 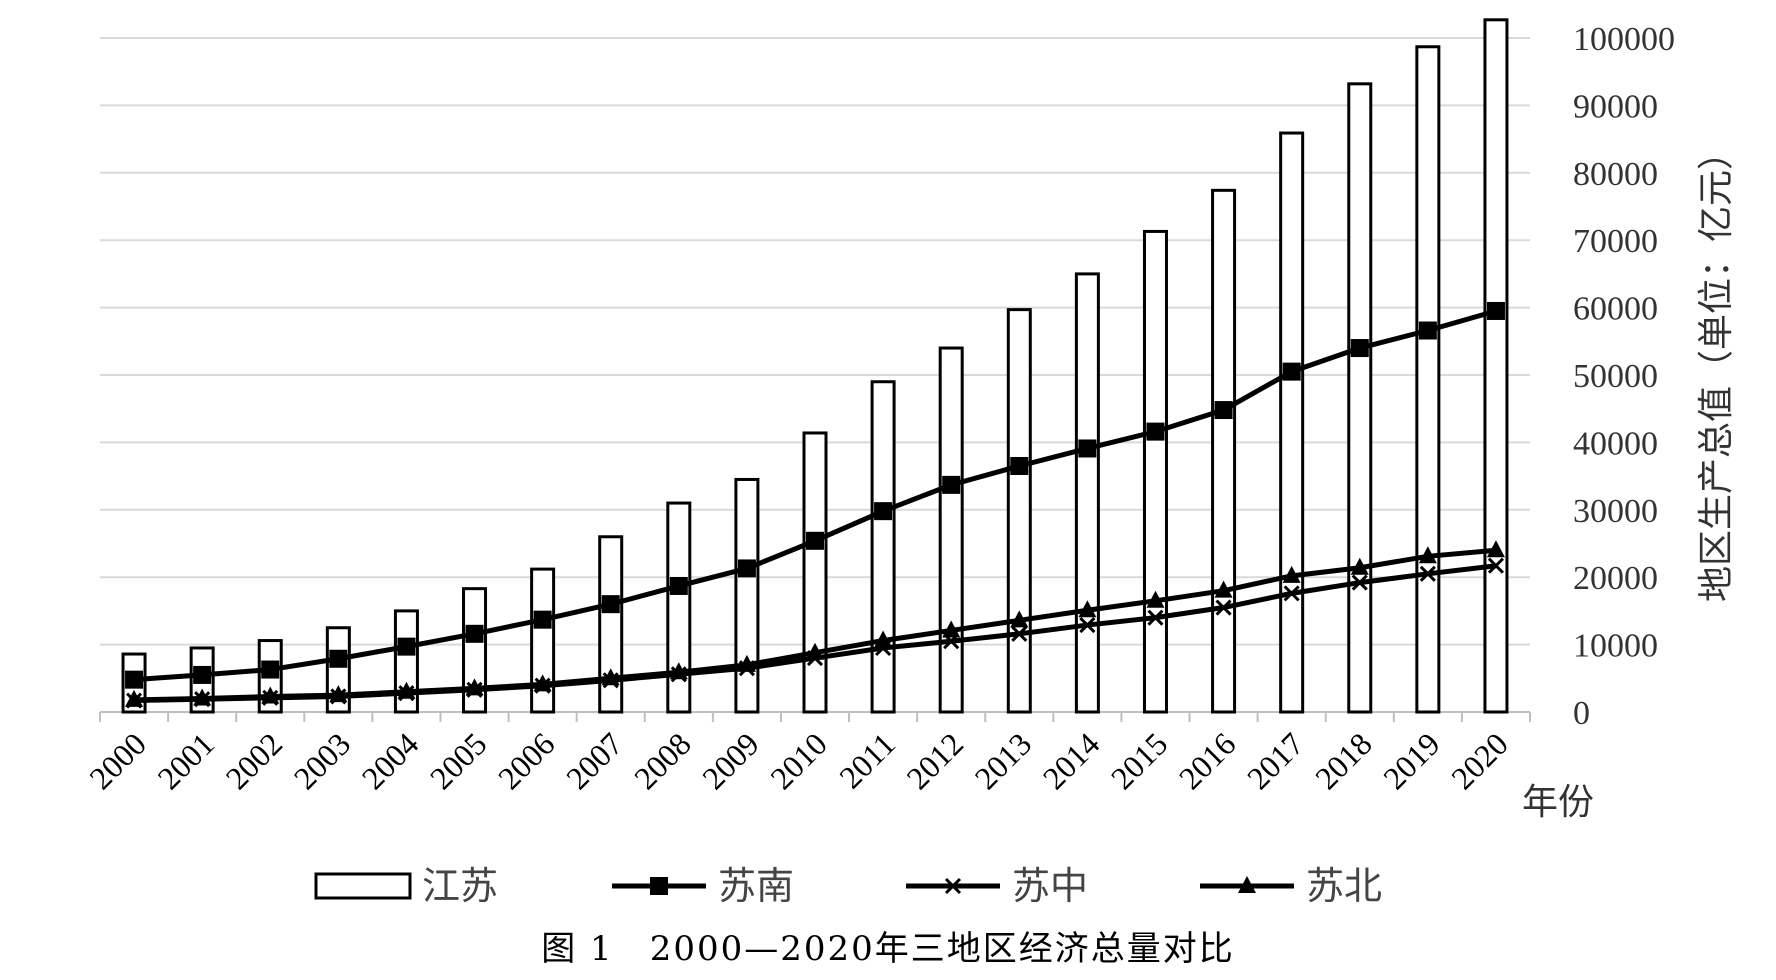 What do you see at coordinates (848, 886) in the screenshot?
I see `legend: 江苏 苏南 苏中 苏北` at bounding box center [848, 886].